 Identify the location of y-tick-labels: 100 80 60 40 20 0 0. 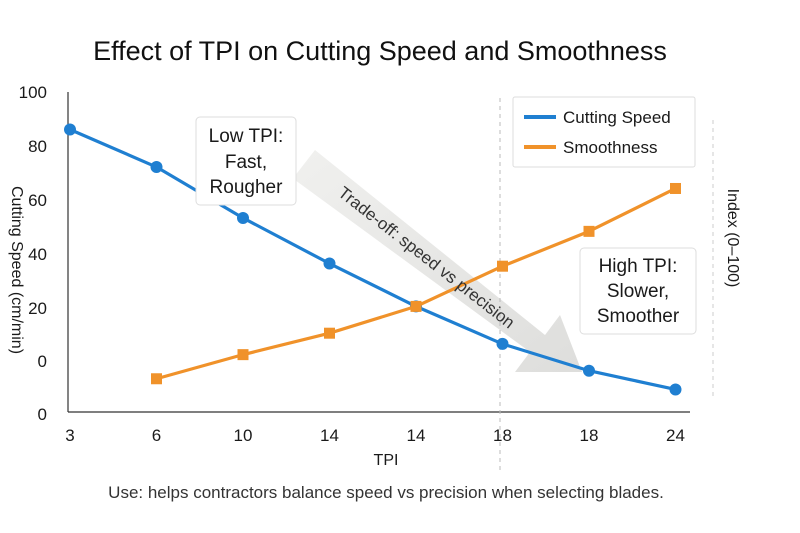
(33, 253).